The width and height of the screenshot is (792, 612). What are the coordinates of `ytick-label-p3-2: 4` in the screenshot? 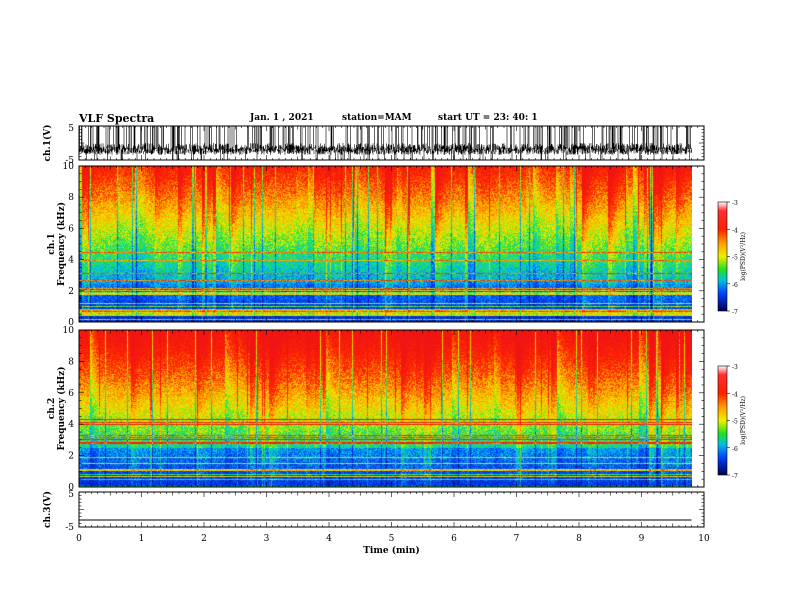 It's located at (71, 425).